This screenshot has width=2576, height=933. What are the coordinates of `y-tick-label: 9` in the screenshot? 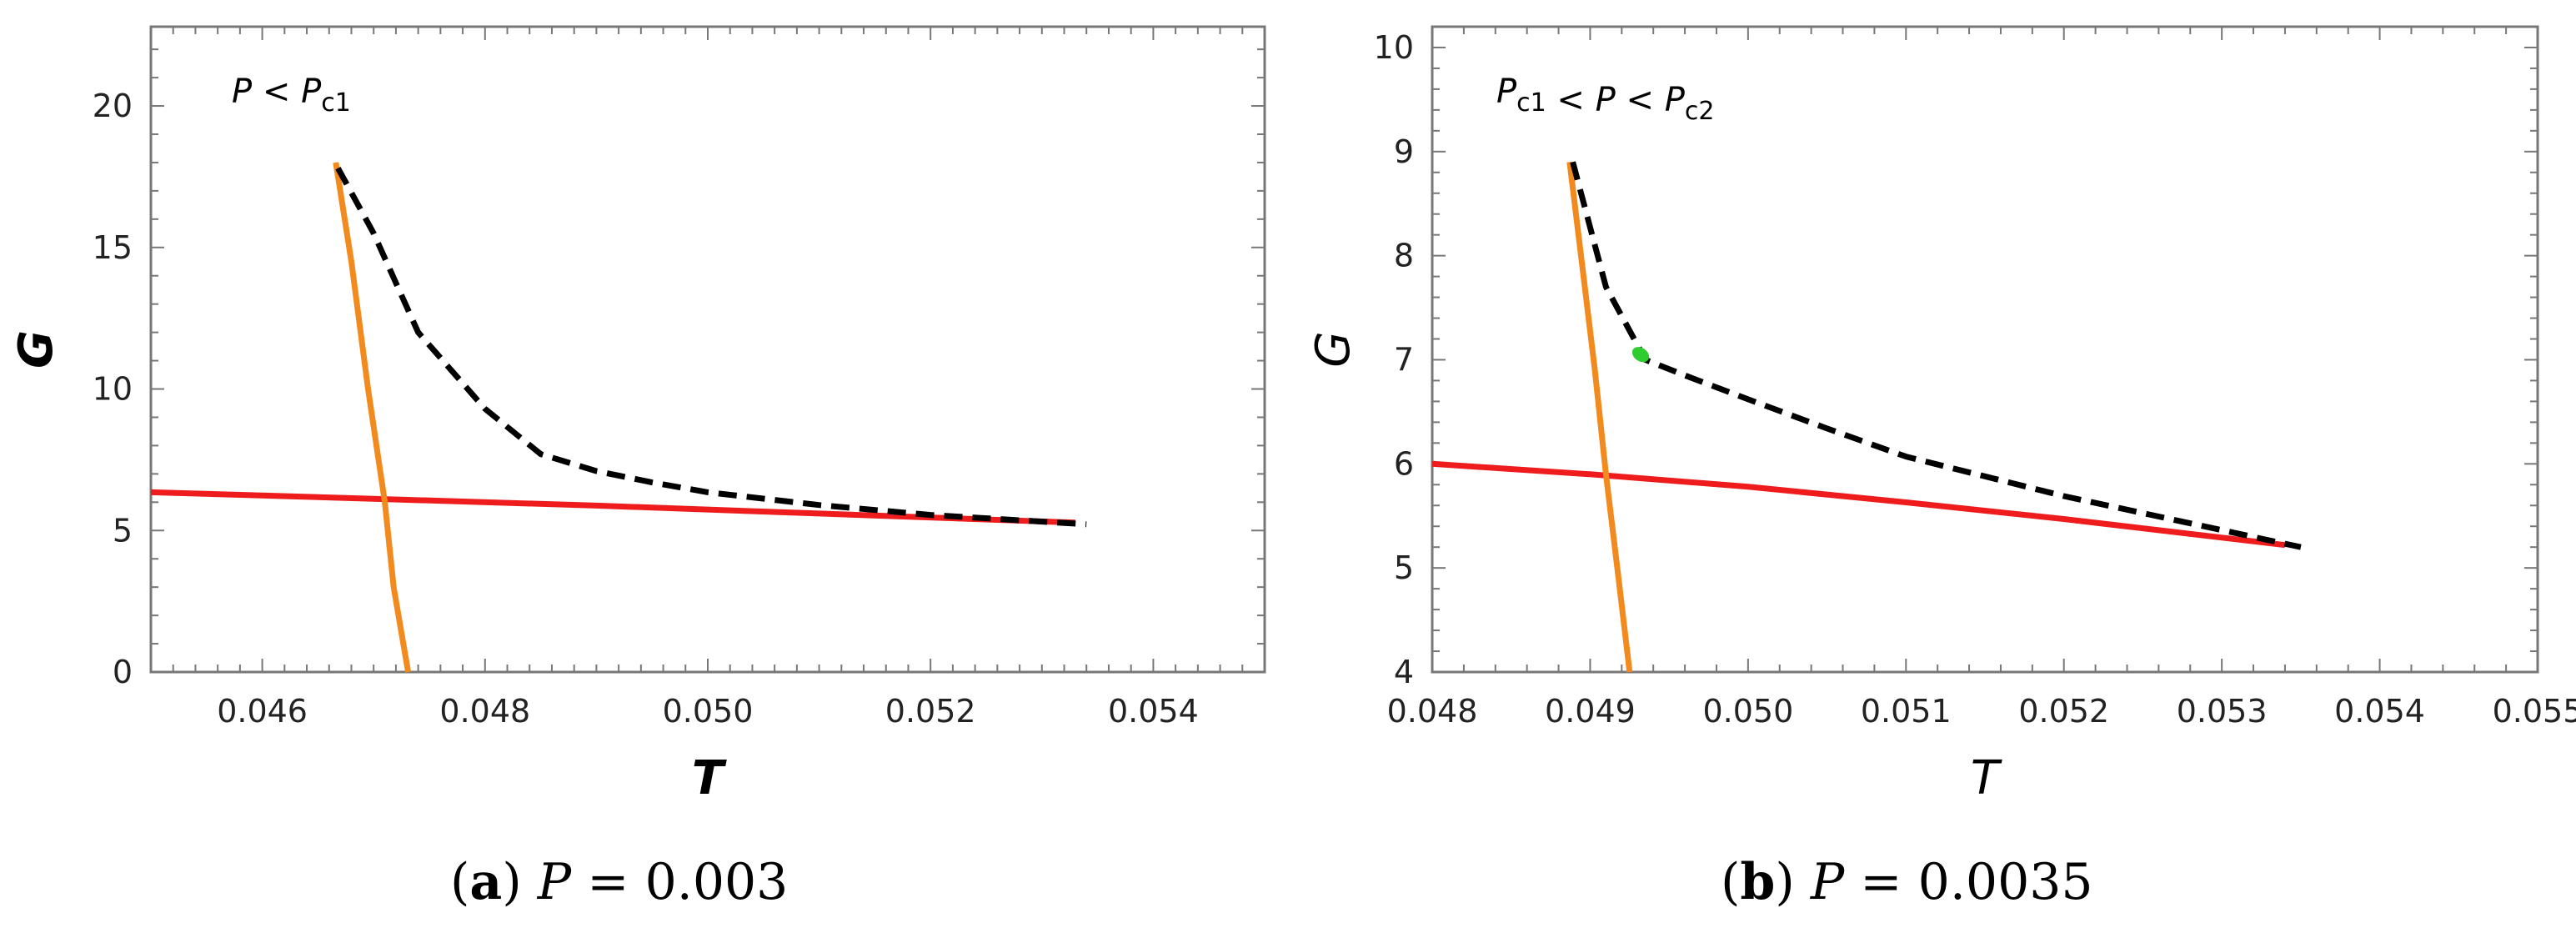 It's located at (1404, 151).